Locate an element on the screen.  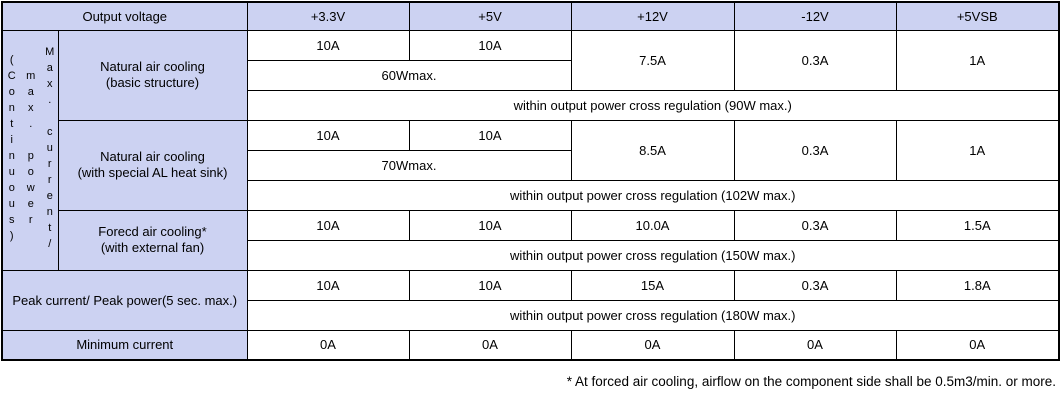
section1-wmax-row: 60Wmax. is located at coordinates (530, 75).